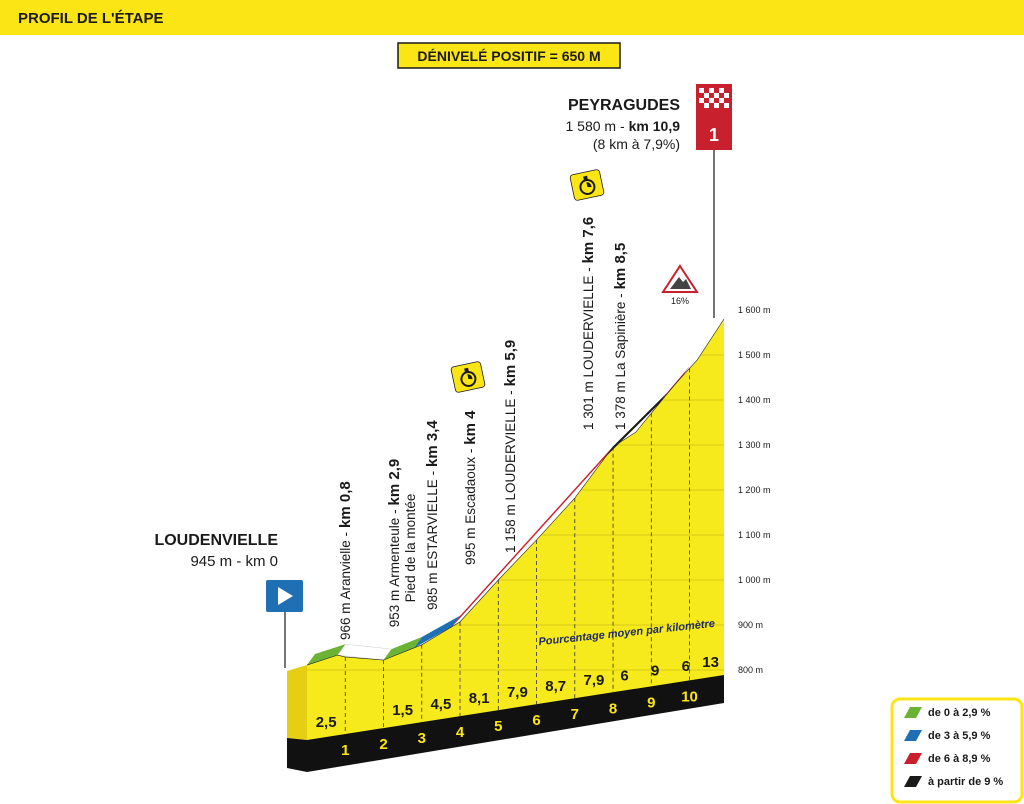  I want to click on subtitle-box, so click(509, 55).